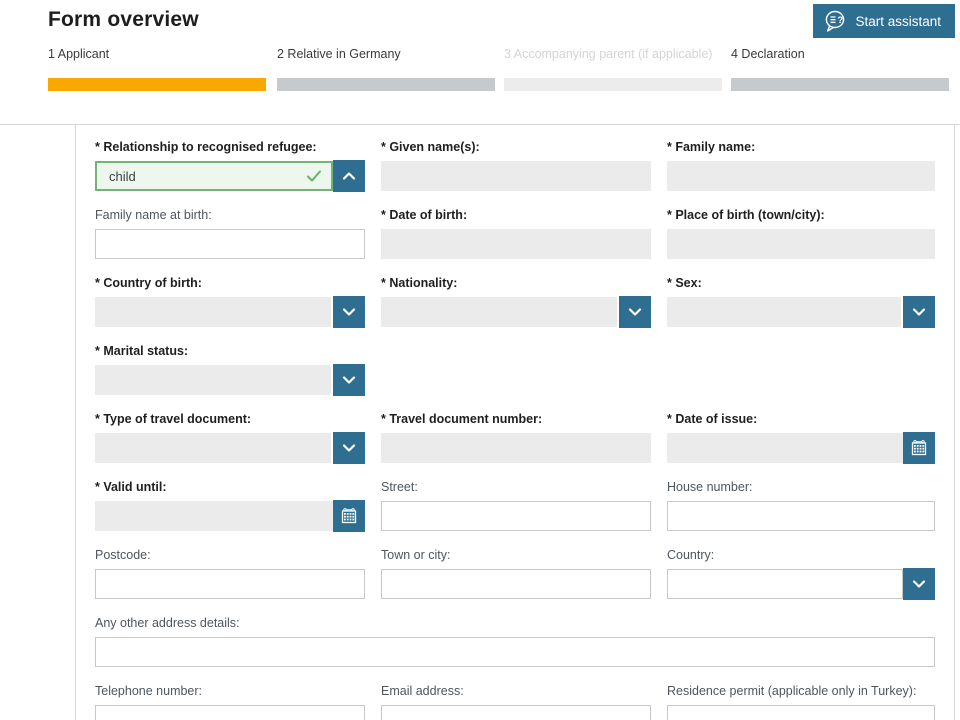 This screenshot has width=960, height=720. Describe the element at coordinates (785, 448) in the screenshot. I see `date-of-issue-input` at that location.